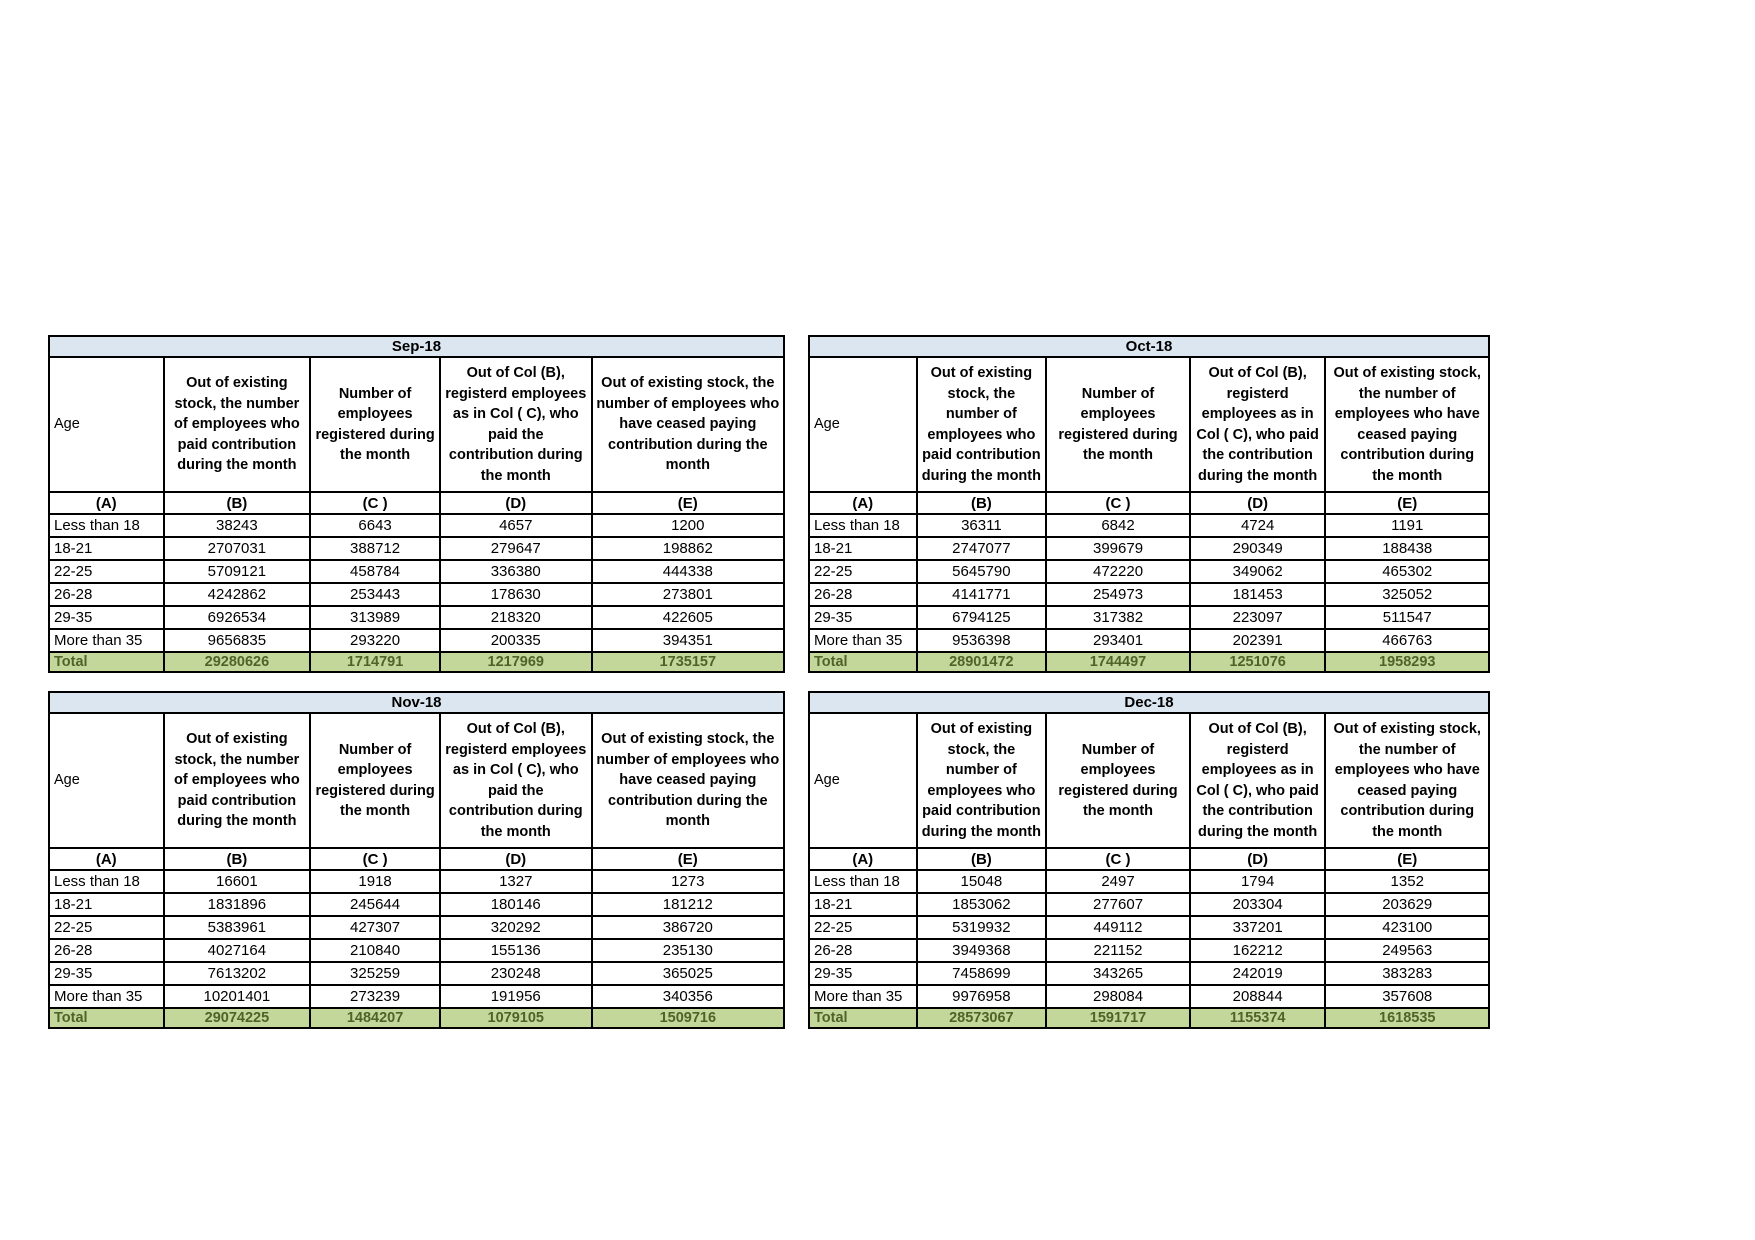  I want to click on value-cell: 2707031, so click(237, 548).